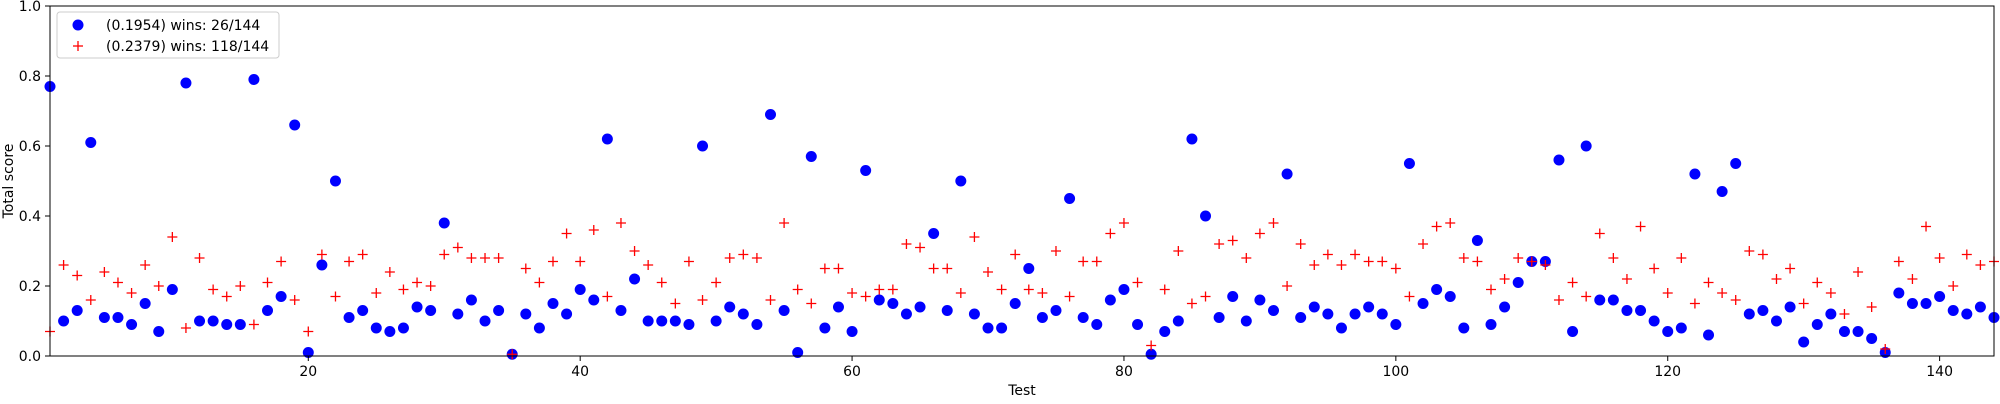 This screenshot has width=2000, height=404. What do you see at coordinates (183, 26) in the screenshot?
I see `legend-label-series-1: (0.1954) wins: 26/144` at bounding box center [183, 26].